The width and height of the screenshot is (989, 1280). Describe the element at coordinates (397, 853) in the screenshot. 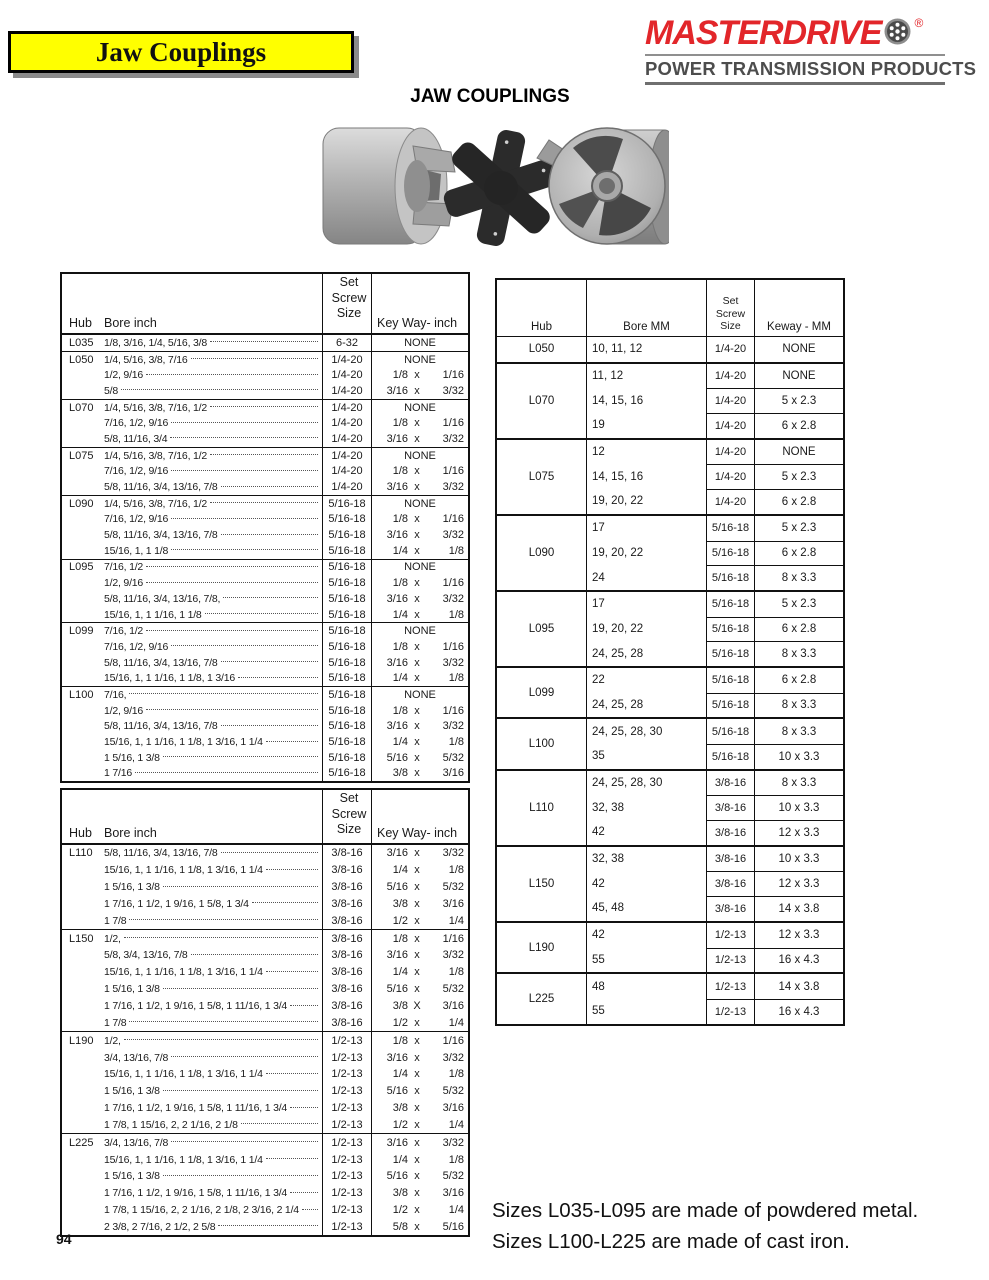

I see `keyway-value: 3/16` at that location.